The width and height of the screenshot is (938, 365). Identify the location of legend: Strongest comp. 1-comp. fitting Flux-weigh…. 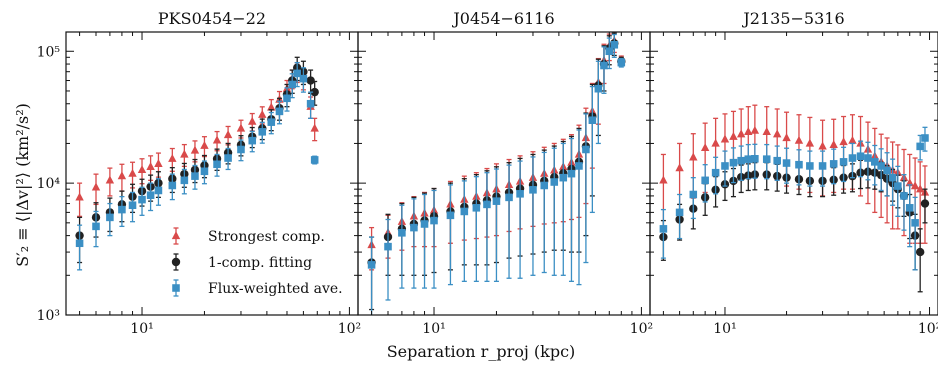
(257, 262).